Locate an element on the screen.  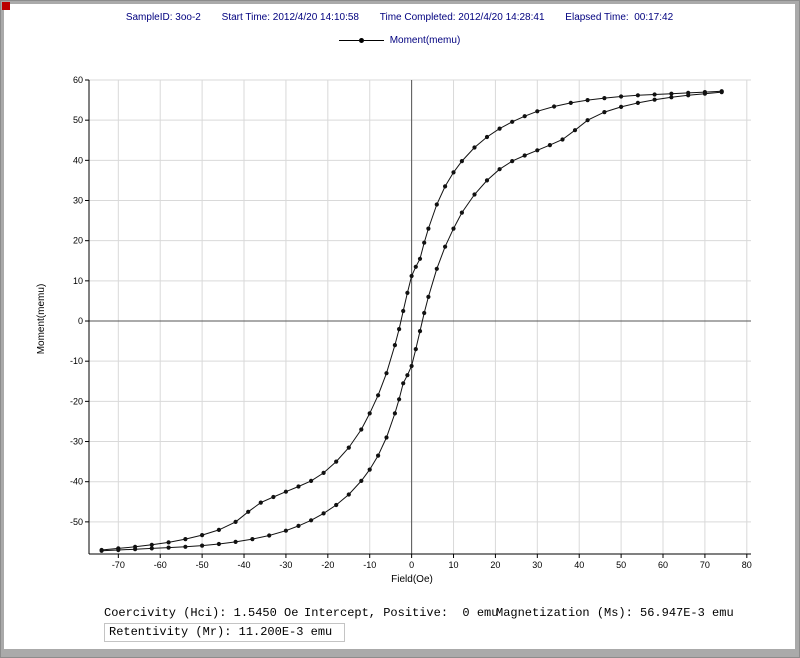
legend: Moment(memu) is located at coordinates (399, 40).